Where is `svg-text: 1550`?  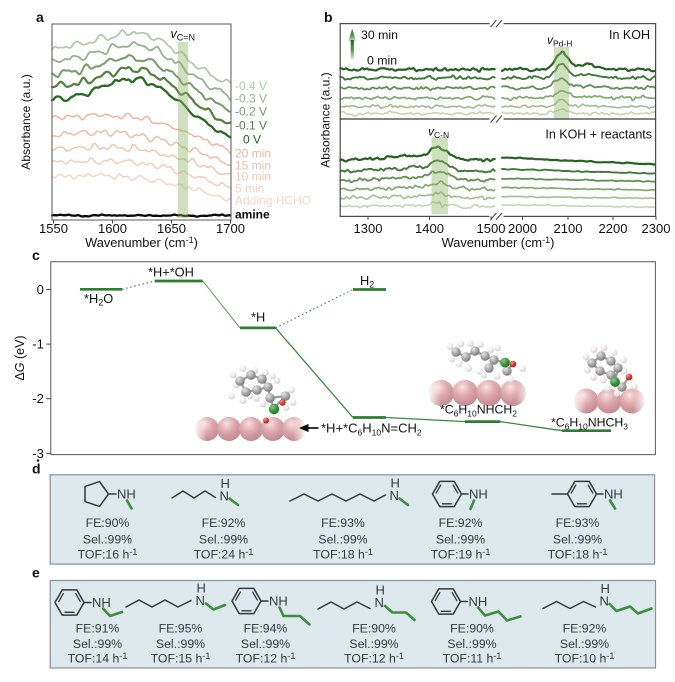 svg-text: 1550 is located at coordinates (53, 228).